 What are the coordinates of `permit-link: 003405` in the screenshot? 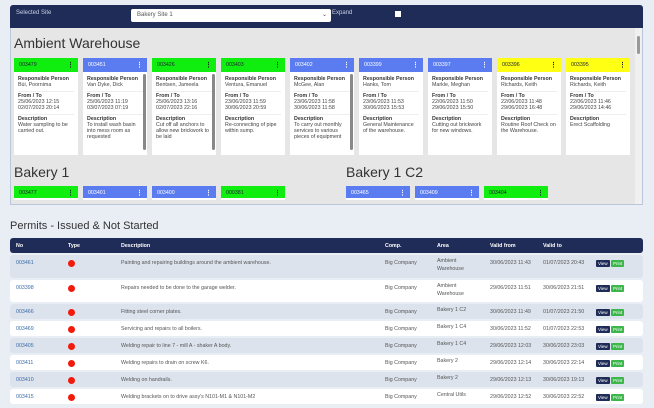 It's located at (25, 346).